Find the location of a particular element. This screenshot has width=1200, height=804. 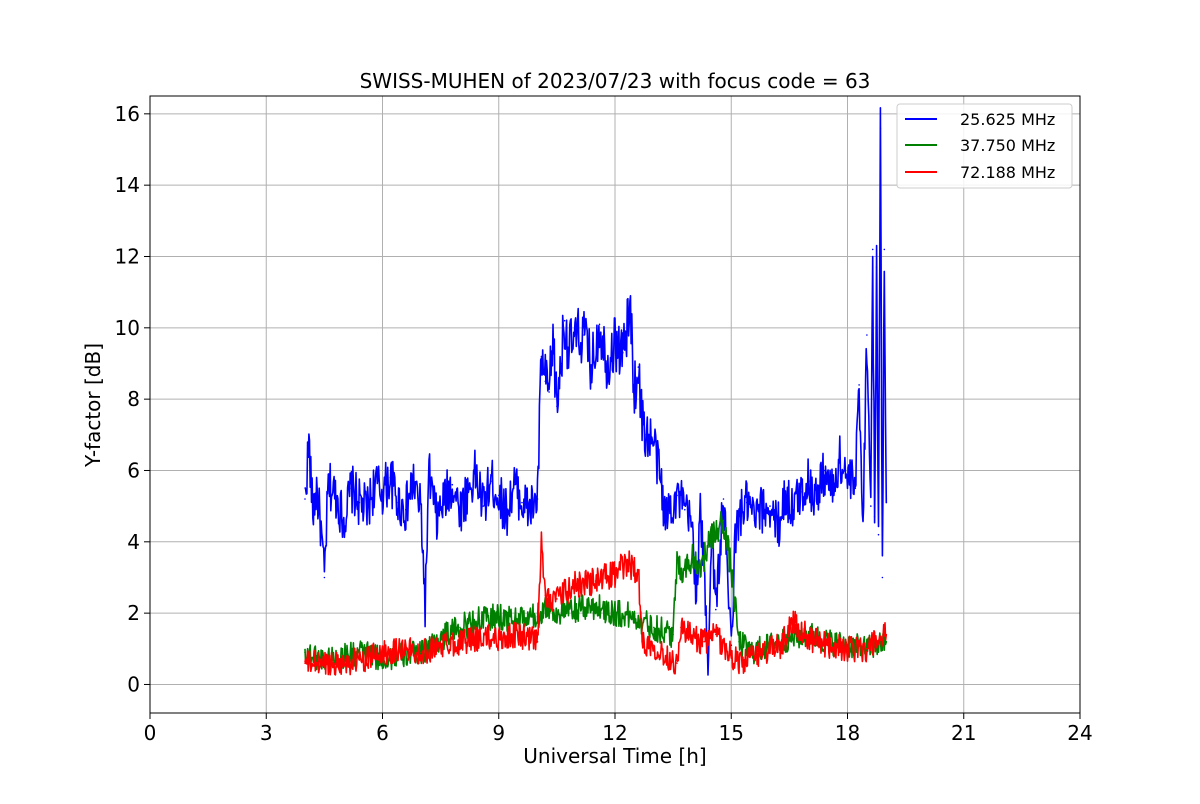

x-tick-label: 21 is located at coordinates (963, 733).